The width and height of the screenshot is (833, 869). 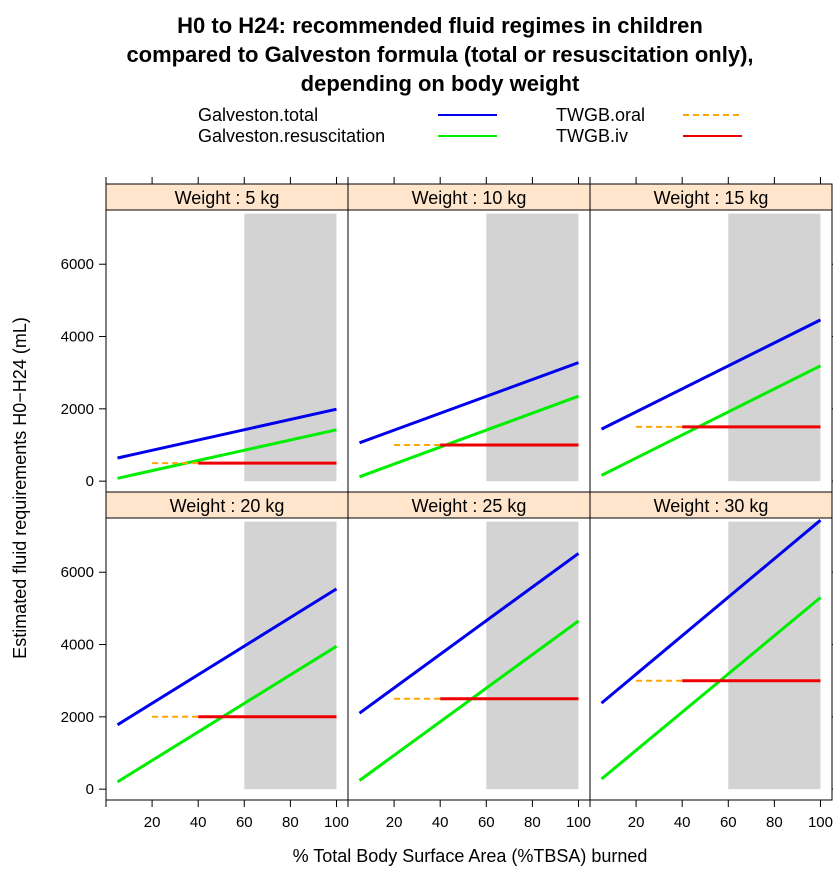 I want to click on y-axis-label: Estimated fluid requirements H0−H24 (mL), so click(x=20, y=488).